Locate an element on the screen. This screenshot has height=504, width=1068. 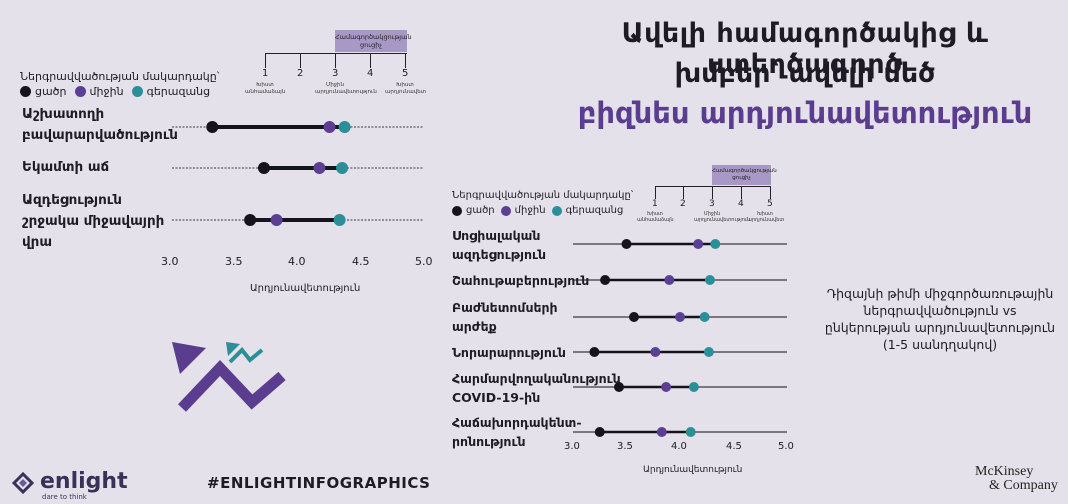
legend-2: ցածր միջին գերազանց is located at coordinates (537, 210).